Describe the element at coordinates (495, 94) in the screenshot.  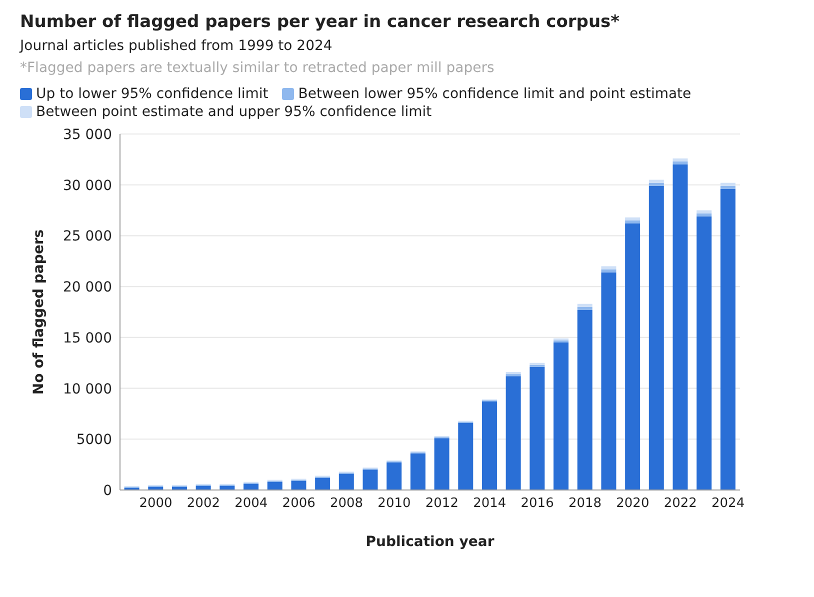
I see `legend-label: Between lower 95% confidence limit and point estimate` at that location.